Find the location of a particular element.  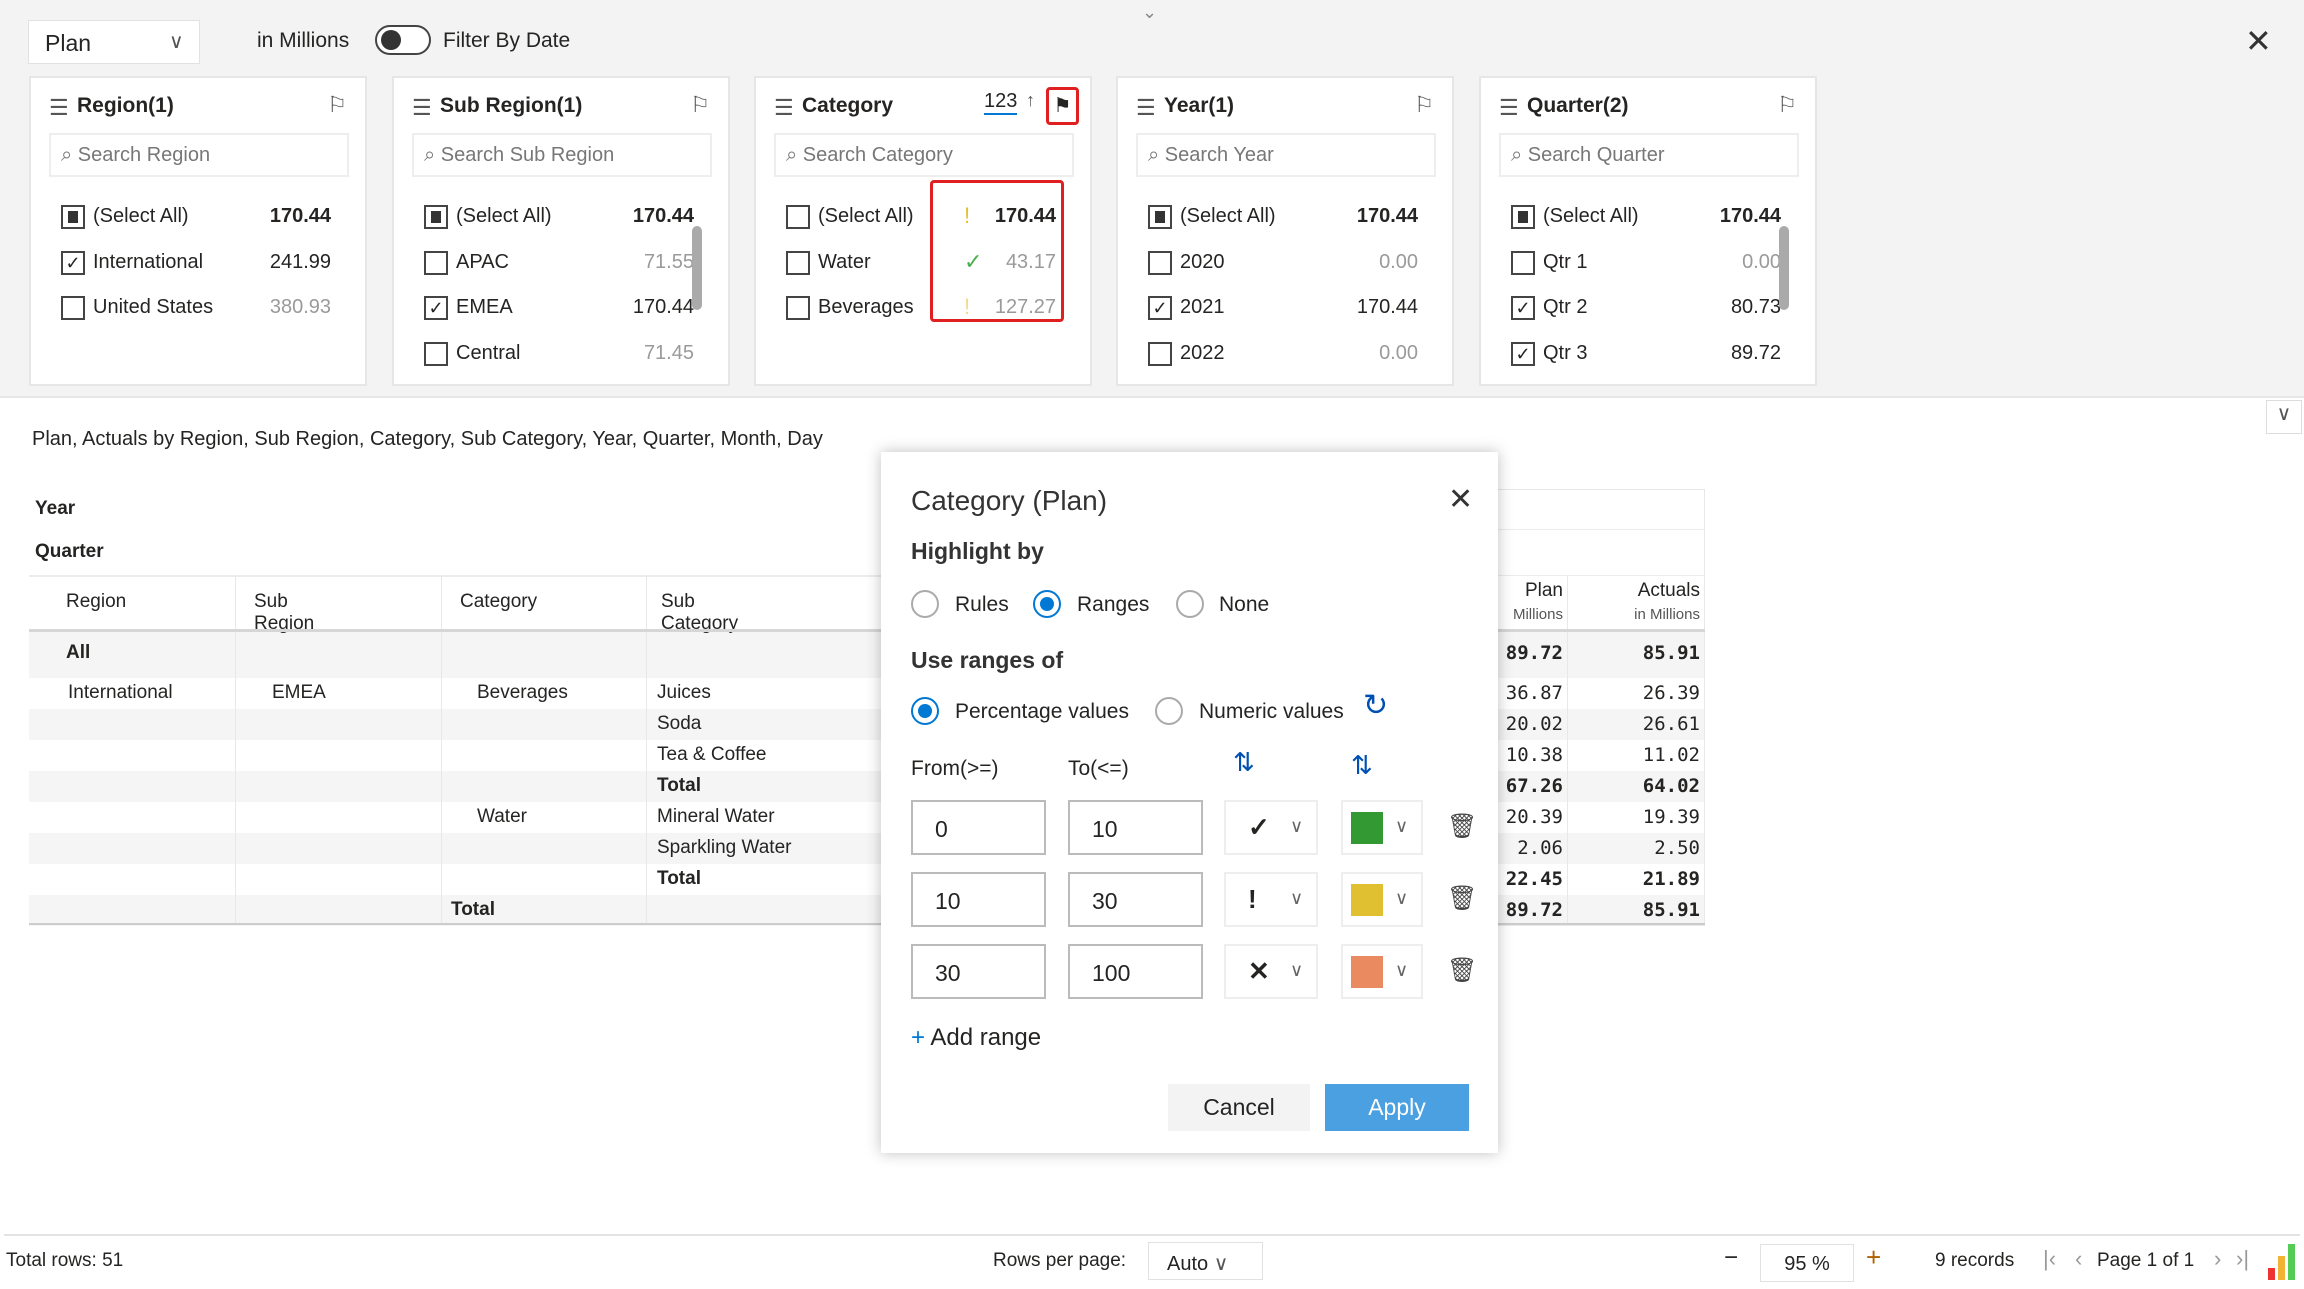

range-from-input: 30 is located at coordinates (978, 971).